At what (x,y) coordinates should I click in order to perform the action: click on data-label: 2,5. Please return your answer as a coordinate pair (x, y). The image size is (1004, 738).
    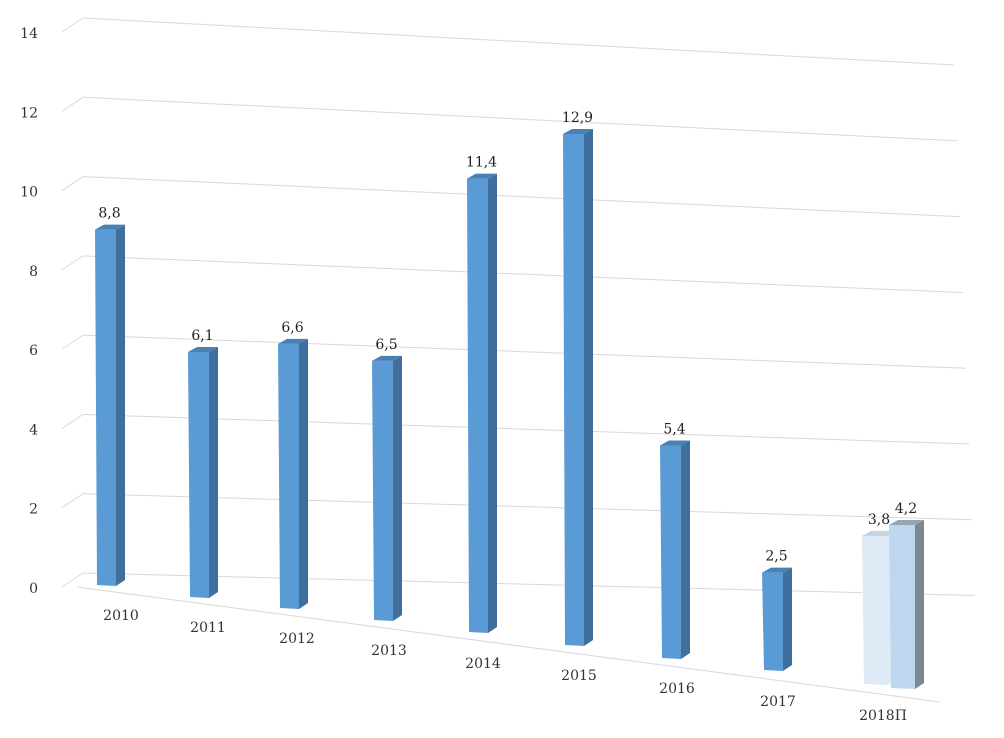
    Looking at the image, I should click on (776, 557).